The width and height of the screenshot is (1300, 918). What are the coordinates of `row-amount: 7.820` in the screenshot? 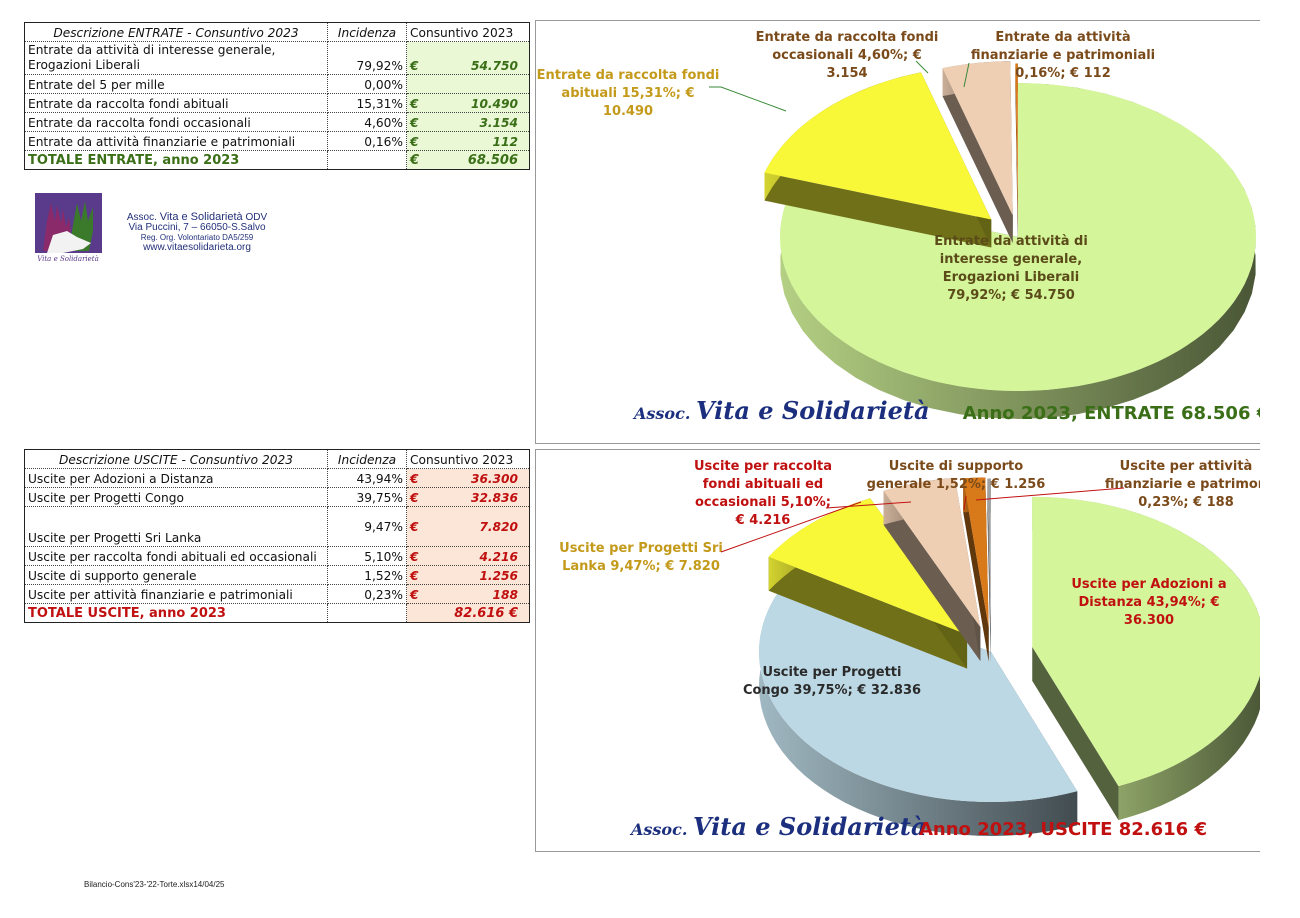 It's located at (498, 526).